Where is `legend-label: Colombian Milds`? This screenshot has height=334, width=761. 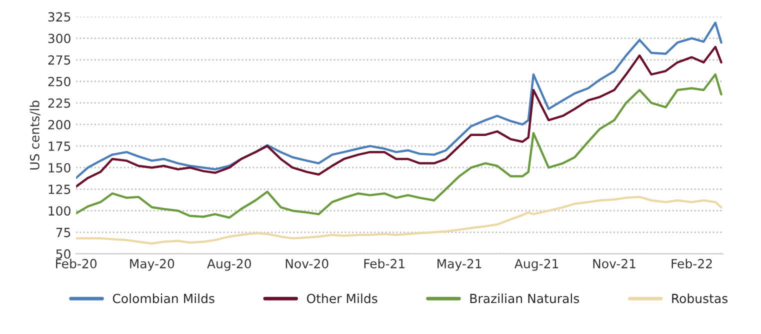
legend-label: Colombian Milds is located at coordinates (163, 299).